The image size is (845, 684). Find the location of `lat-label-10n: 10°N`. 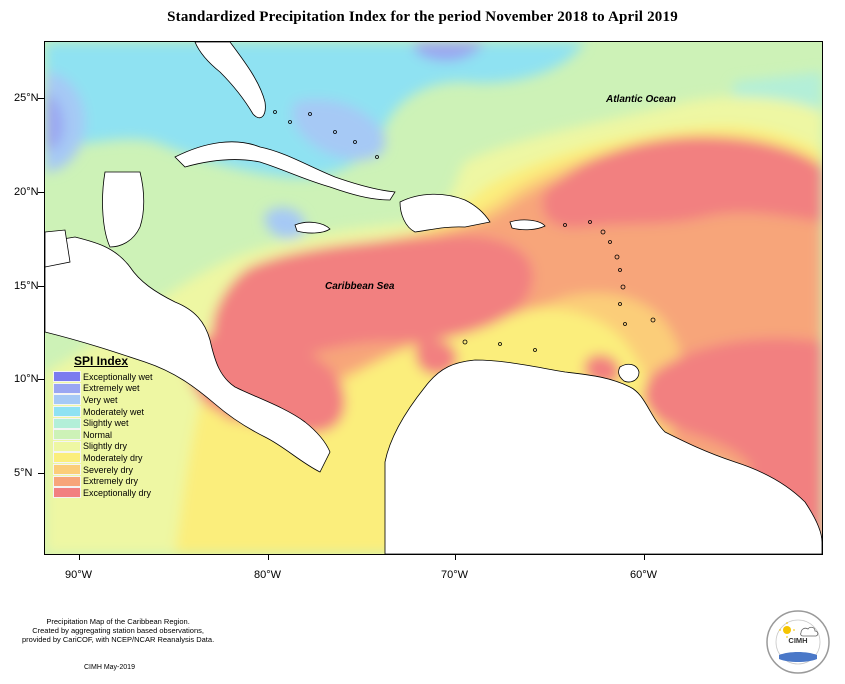

lat-label-10n: 10°N is located at coordinates (26, 379).